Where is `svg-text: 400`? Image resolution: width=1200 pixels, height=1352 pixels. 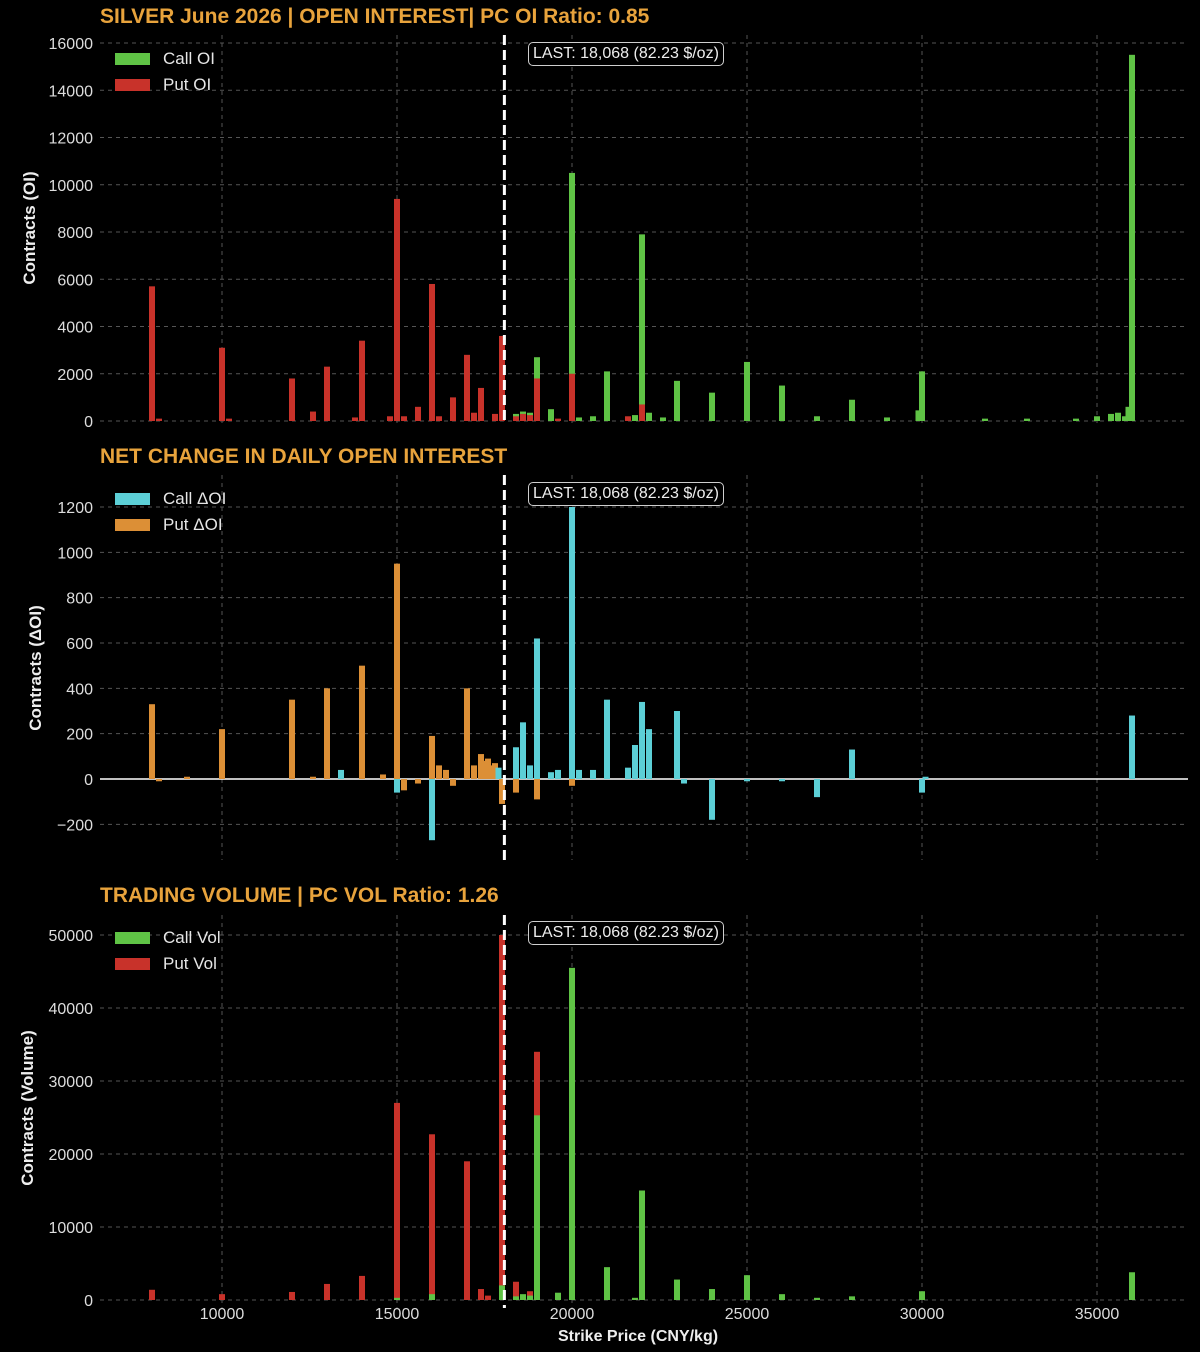 svg-text: 400 is located at coordinates (79, 689).